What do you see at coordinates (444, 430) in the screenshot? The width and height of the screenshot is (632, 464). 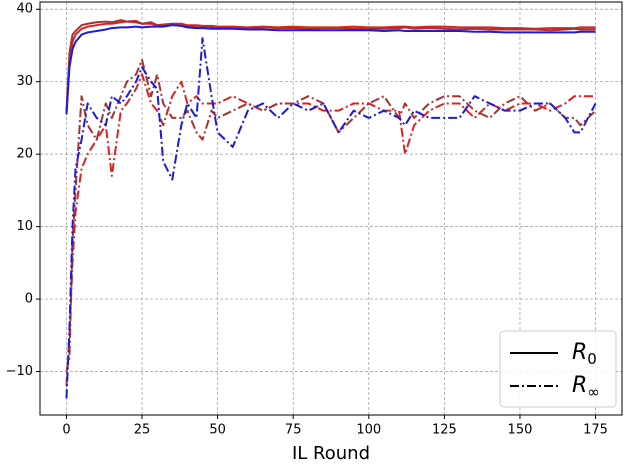 I see `x-tick-label: 125` at bounding box center [444, 430].